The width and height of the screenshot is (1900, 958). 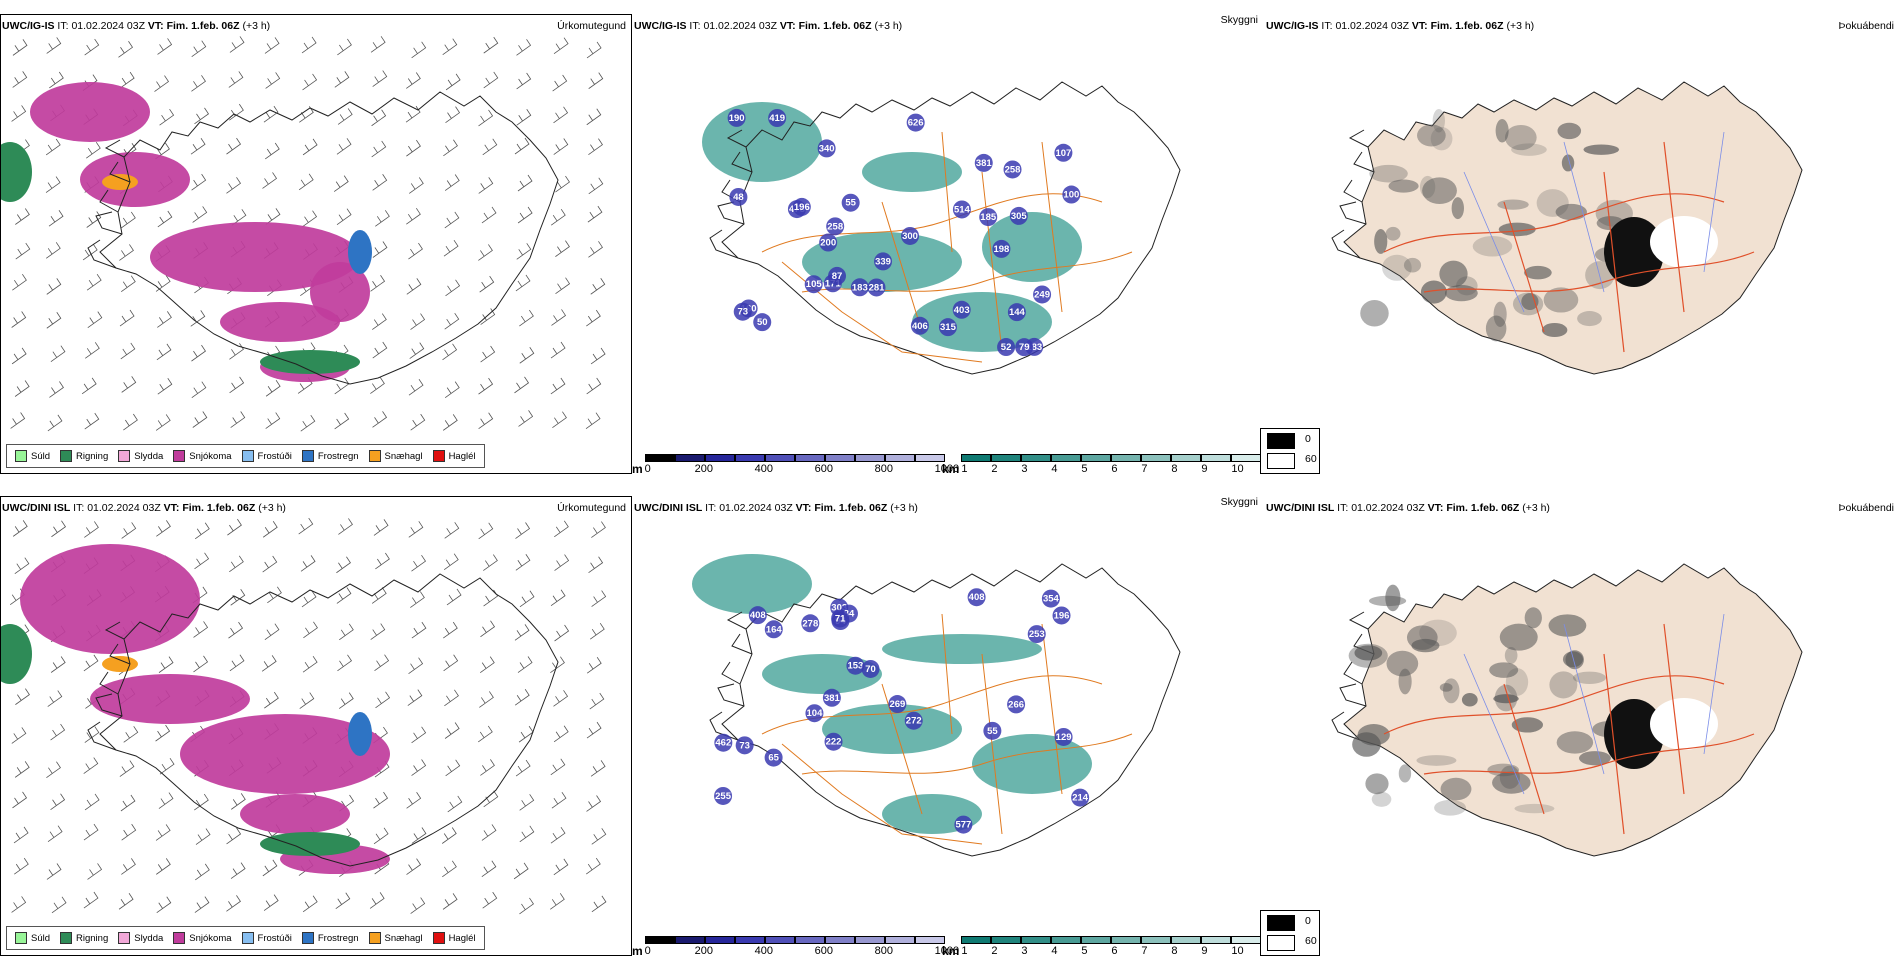 What do you see at coordinates (32, 456) in the screenshot?
I see `legend-item: Súld` at bounding box center [32, 456].